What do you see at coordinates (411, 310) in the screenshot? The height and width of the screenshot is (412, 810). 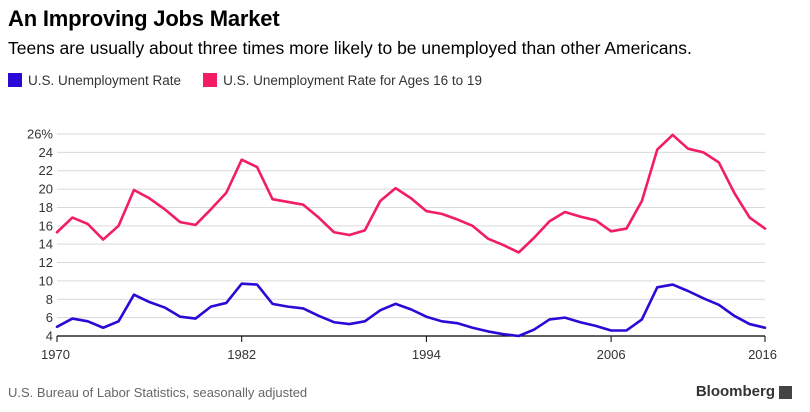 I see `series-line-overall` at bounding box center [411, 310].